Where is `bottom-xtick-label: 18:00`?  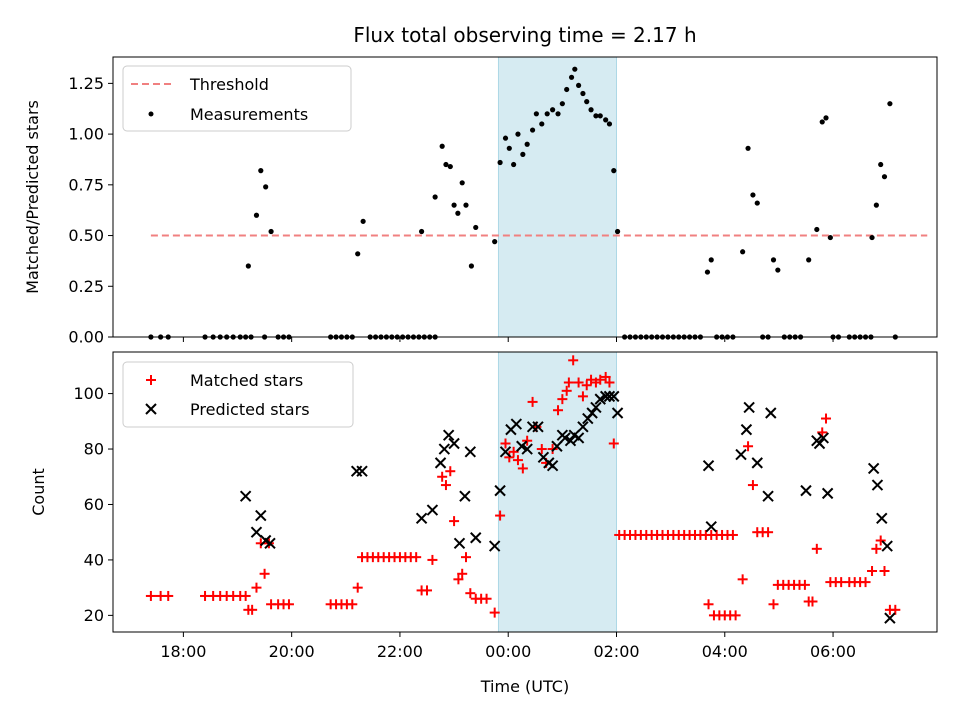 bottom-xtick-label: 18:00 is located at coordinates (183, 651).